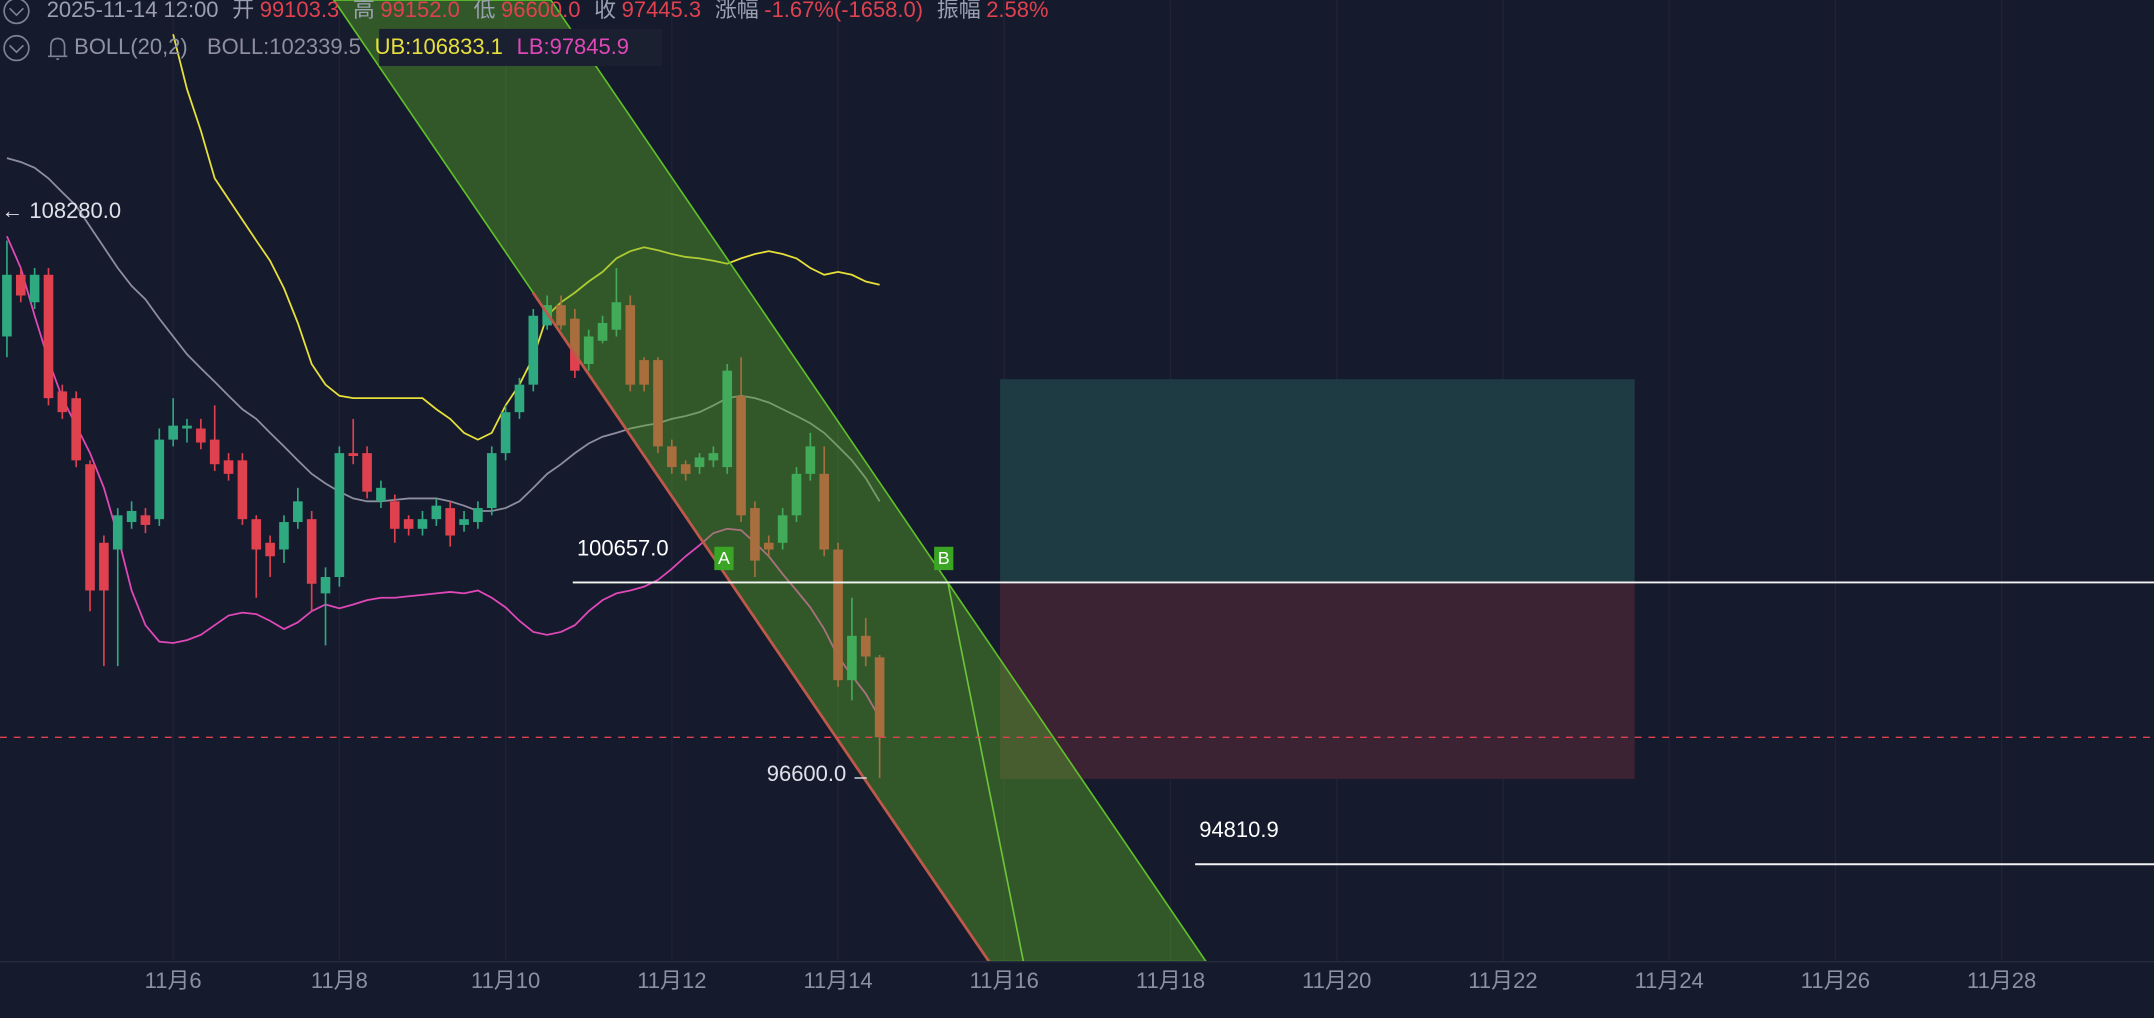 The image size is (2154, 1018). I want to click on legend-entry: BOLL:102339.5, so click(284, 46).